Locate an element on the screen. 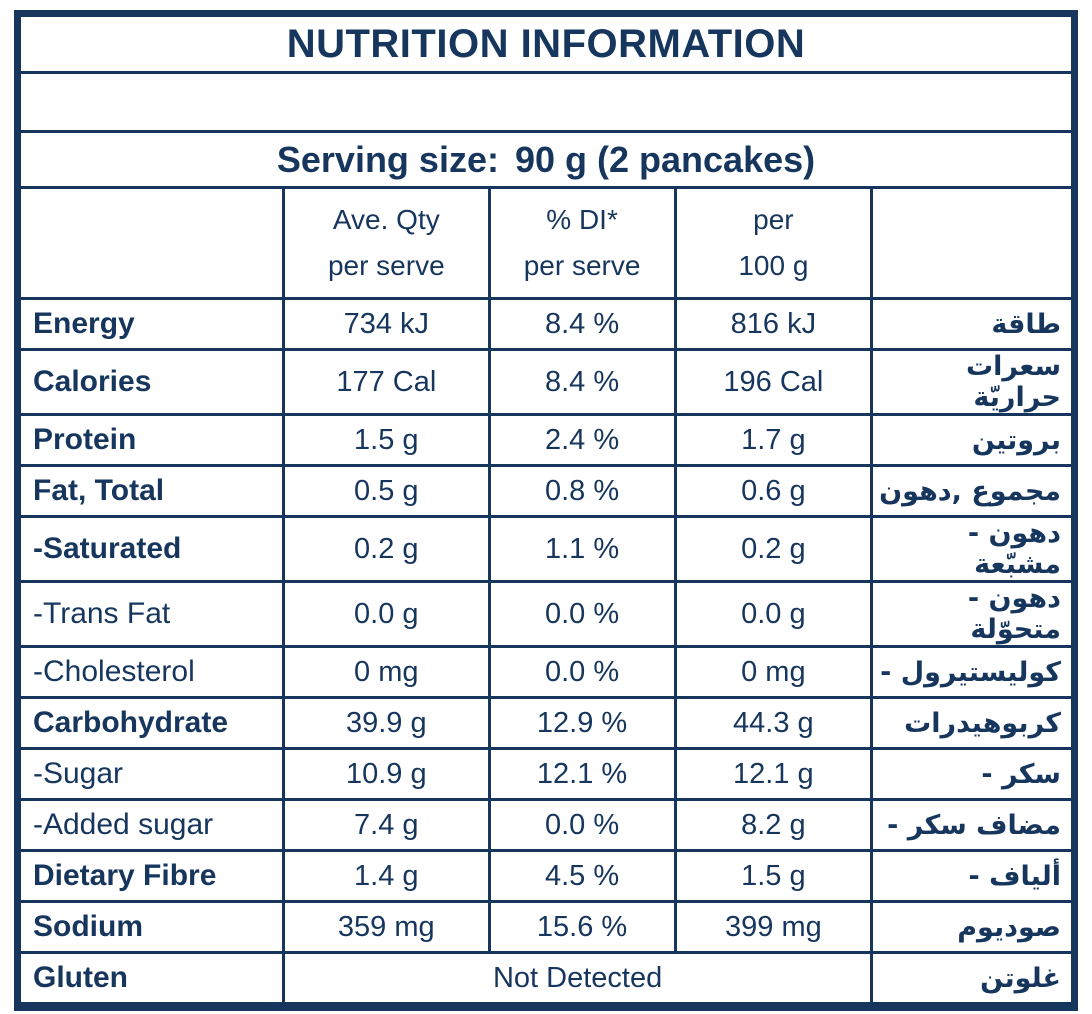 The image size is (1092, 1014). nutrient-label-sodium: Sodium is located at coordinates (153, 925).